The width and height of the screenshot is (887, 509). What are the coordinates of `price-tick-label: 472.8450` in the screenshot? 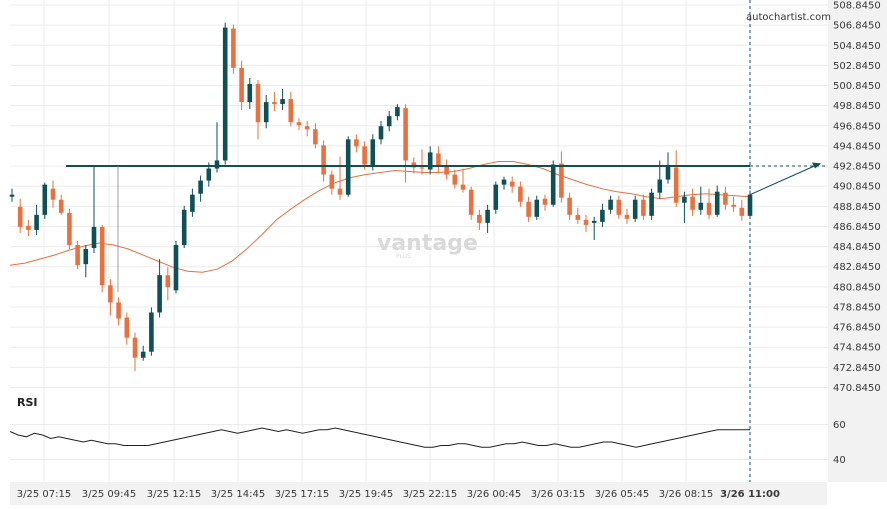 It's located at (857, 368).